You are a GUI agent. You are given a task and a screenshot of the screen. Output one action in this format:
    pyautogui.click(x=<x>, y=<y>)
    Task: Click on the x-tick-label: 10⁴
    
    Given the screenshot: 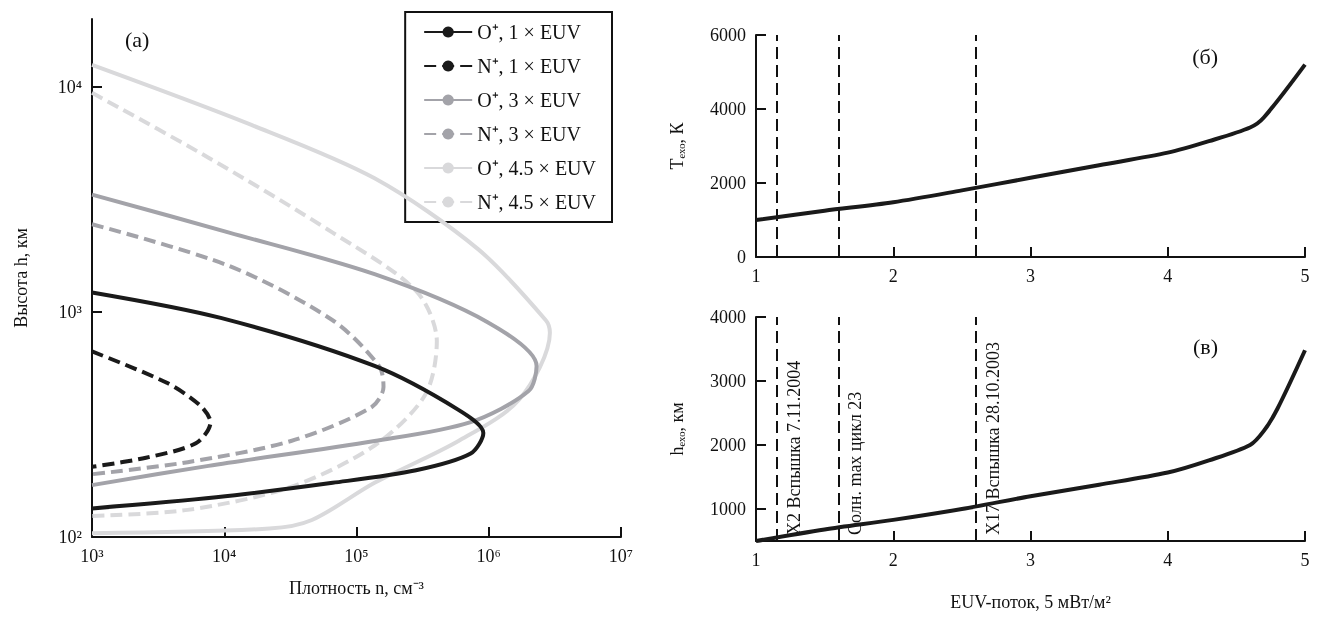 What is the action you would take?
    pyautogui.click(x=224, y=556)
    